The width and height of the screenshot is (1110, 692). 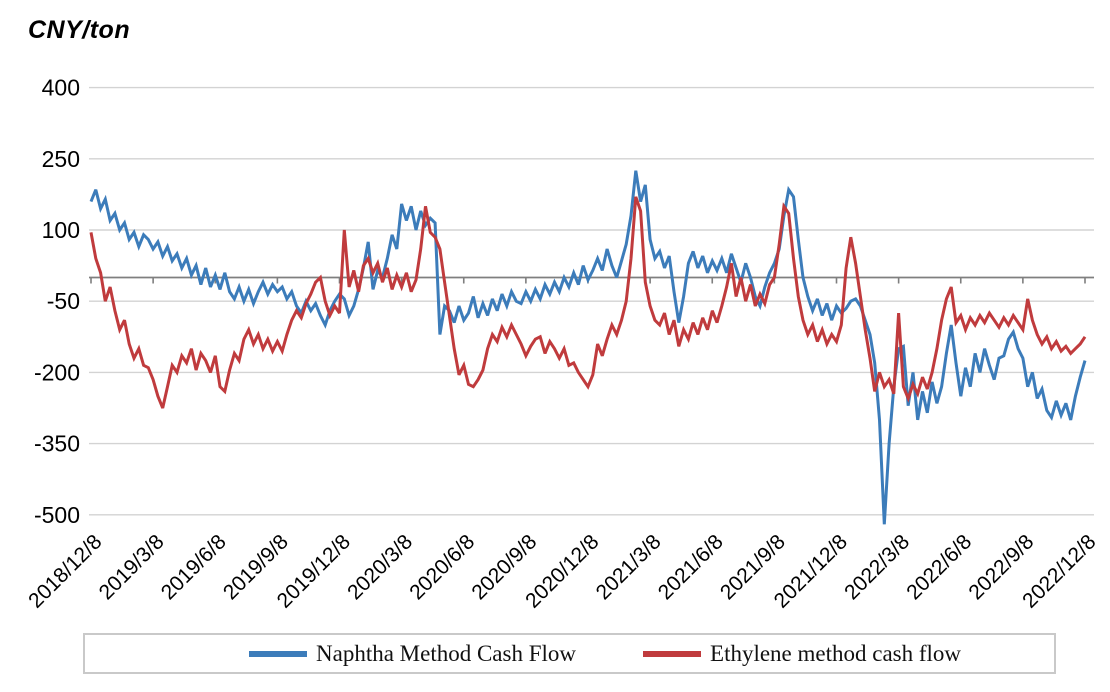 What do you see at coordinates (278, 653) in the screenshot?
I see `naphtha-line-swatch` at bounding box center [278, 653].